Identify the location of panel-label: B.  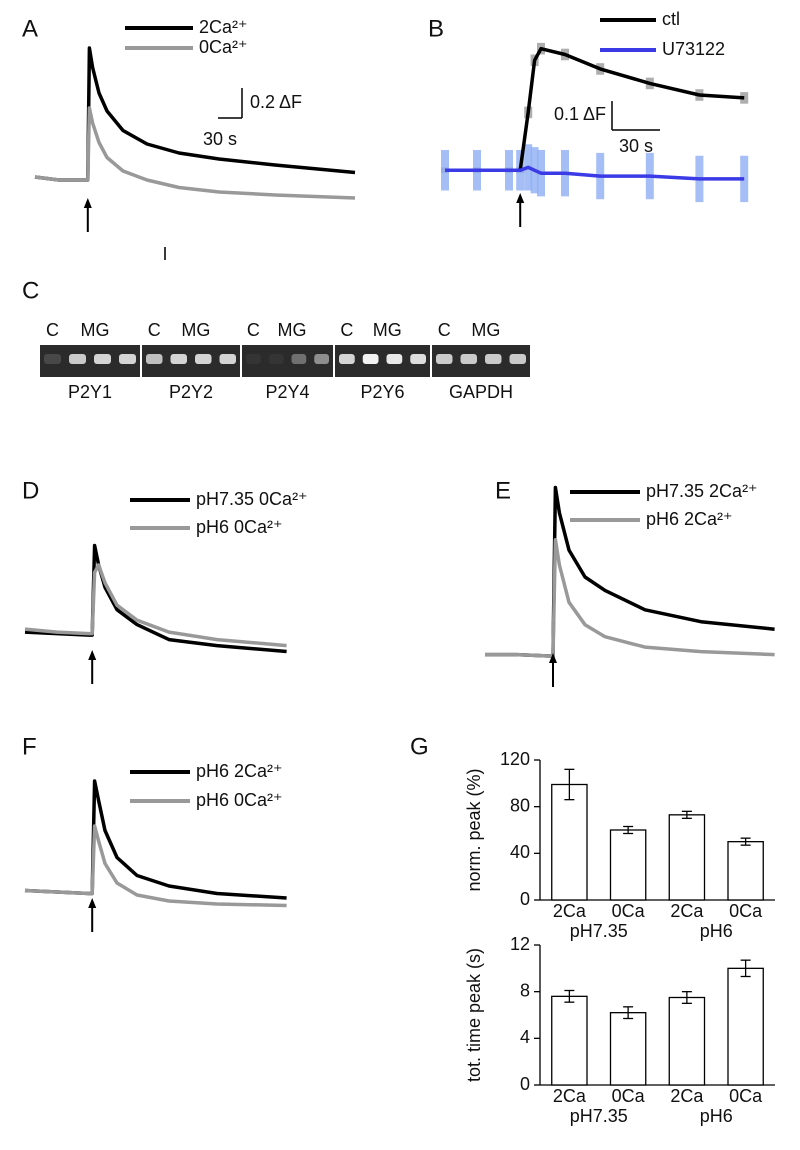
(436, 28).